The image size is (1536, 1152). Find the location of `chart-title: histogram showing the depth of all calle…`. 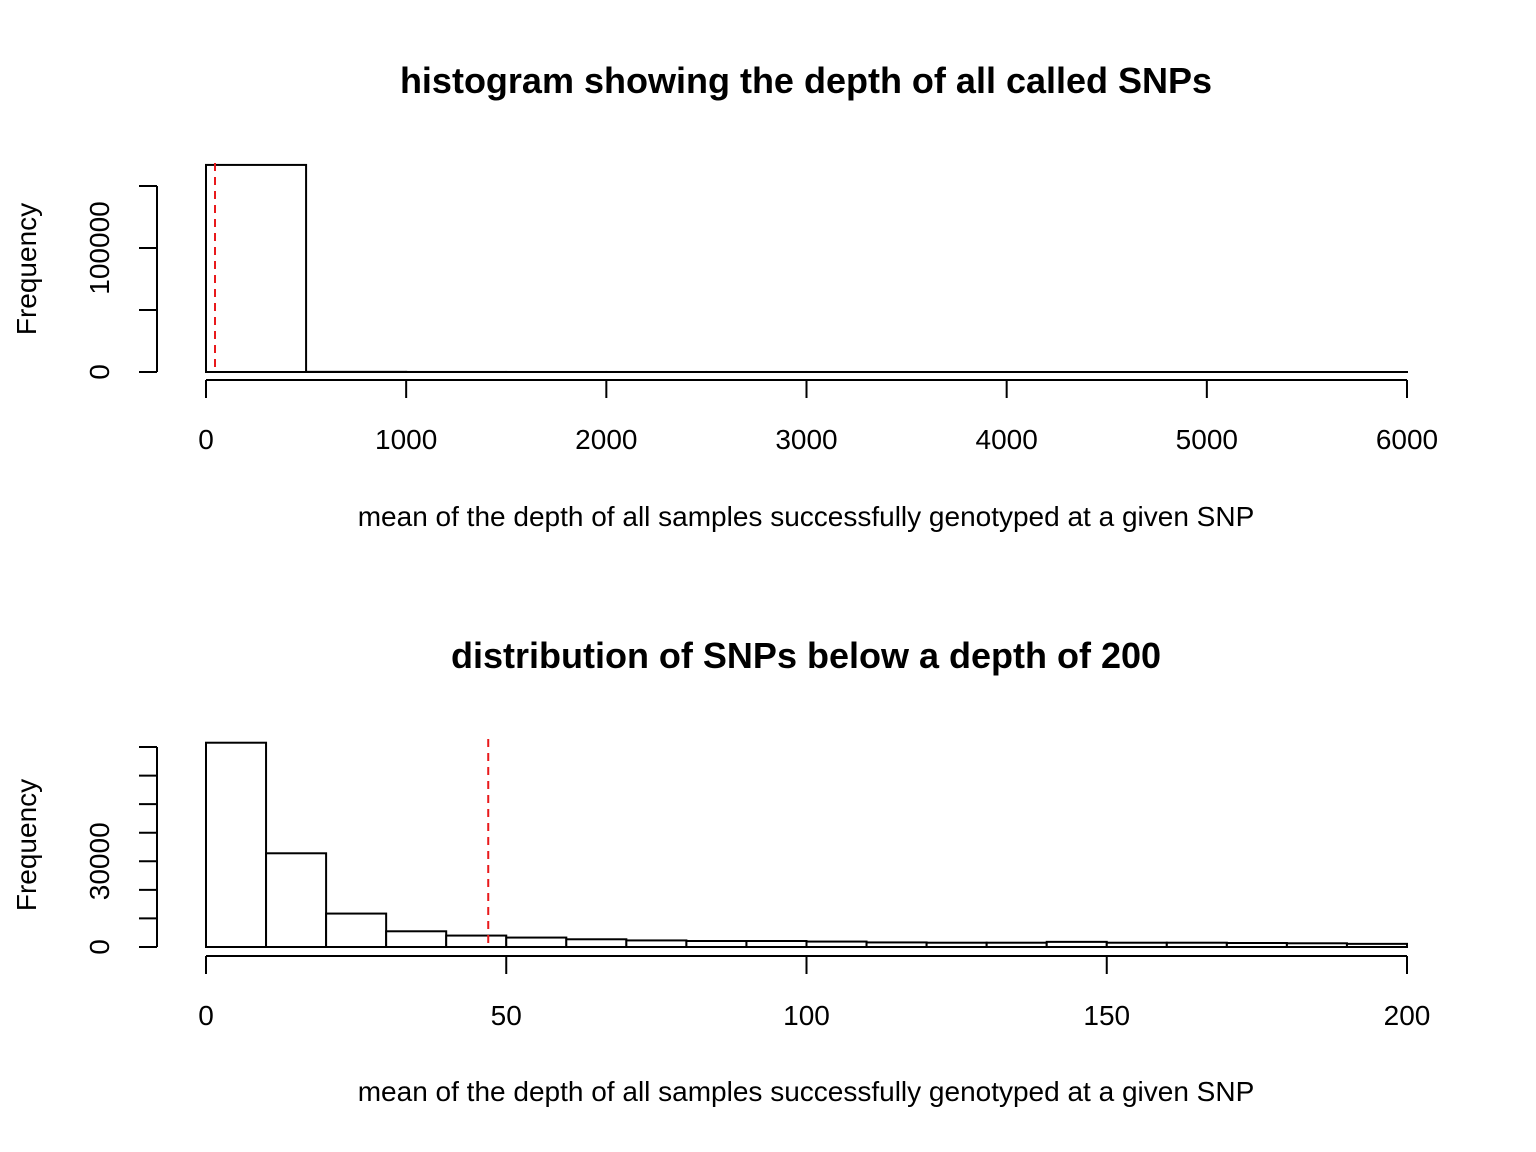

chart-title: histogram showing the depth of all calle… is located at coordinates (806, 80).